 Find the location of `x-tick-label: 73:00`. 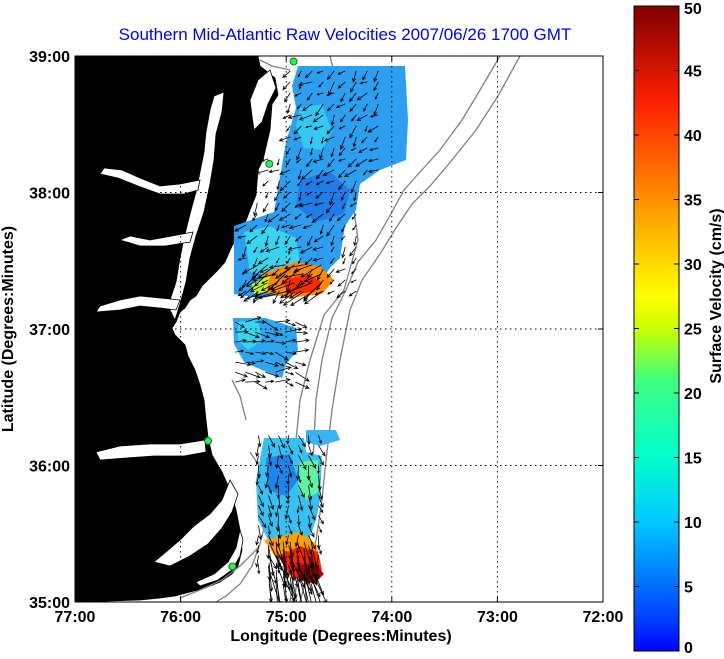

x-tick-label: 73:00 is located at coordinates (497, 617).